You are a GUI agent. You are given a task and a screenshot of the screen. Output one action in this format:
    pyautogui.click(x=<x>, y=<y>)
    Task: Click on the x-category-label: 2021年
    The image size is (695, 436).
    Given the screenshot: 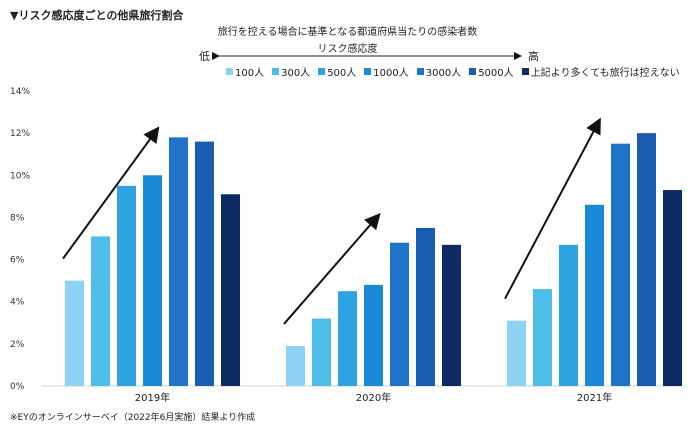 What is the action you would take?
    pyautogui.click(x=594, y=397)
    